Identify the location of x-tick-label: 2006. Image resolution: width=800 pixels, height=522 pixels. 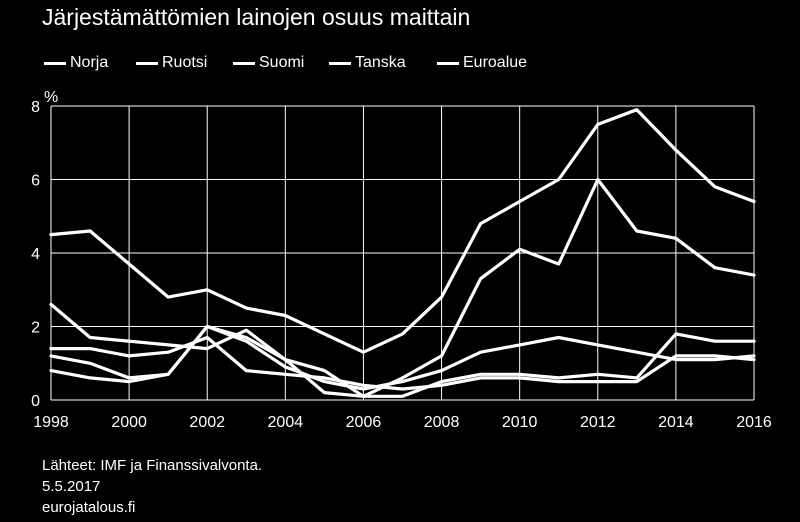
(364, 422).